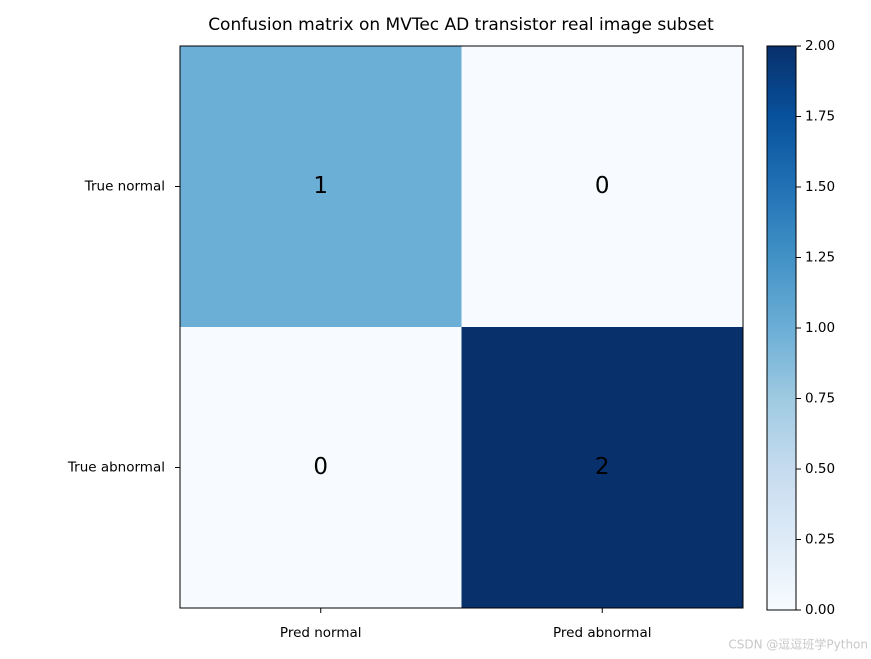 This screenshot has width=871, height=659. Describe the element at coordinates (116, 468) in the screenshot. I see `y-tick-label: True abnormal` at that location.